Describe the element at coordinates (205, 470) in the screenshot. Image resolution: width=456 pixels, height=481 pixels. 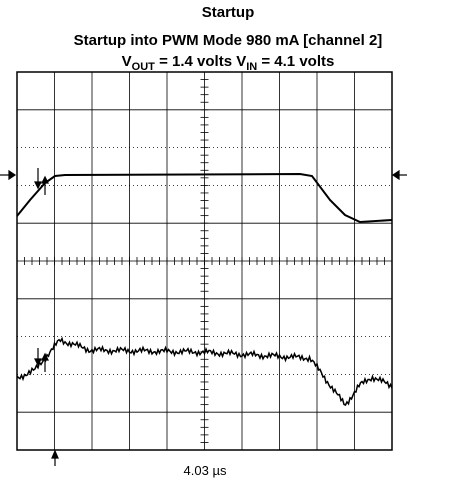
I see `time-annotation: 4.03 µs` at that location.